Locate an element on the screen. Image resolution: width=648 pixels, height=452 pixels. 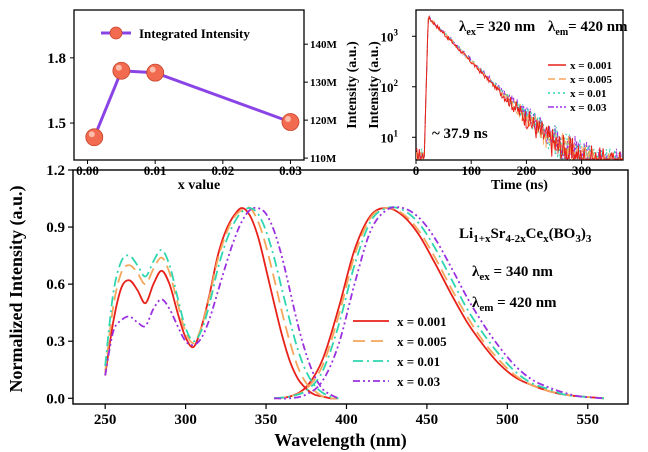
legend-label-2: x = 0.005 is located at coordinates (422, 341).